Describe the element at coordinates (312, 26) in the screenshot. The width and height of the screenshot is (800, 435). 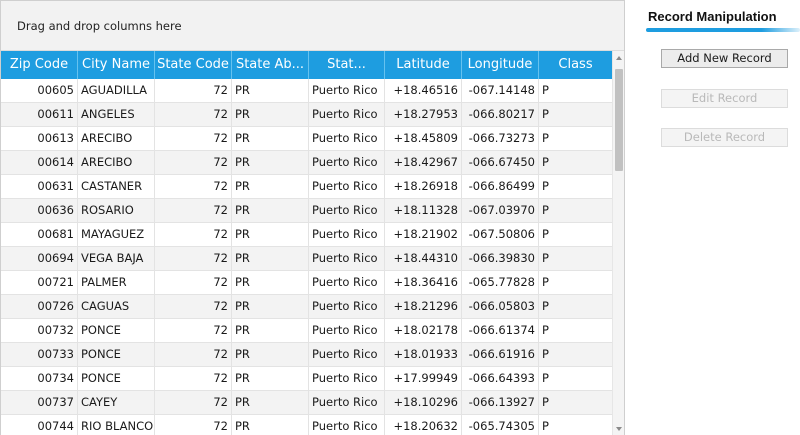
I see `group-drop-panel: Drag and drop columns here` at that location.